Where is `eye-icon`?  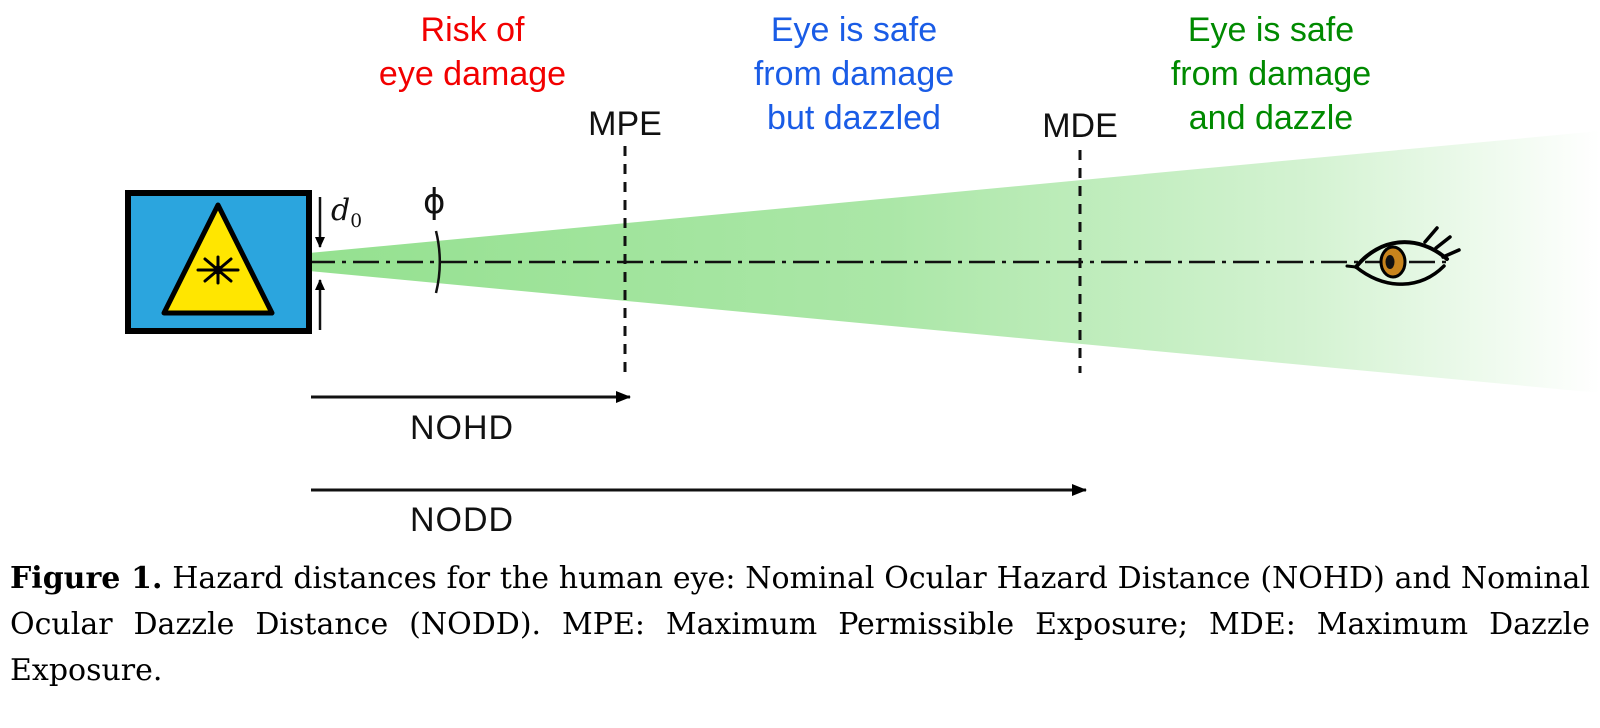 eye-icon is located at coordinates (1403, 256).